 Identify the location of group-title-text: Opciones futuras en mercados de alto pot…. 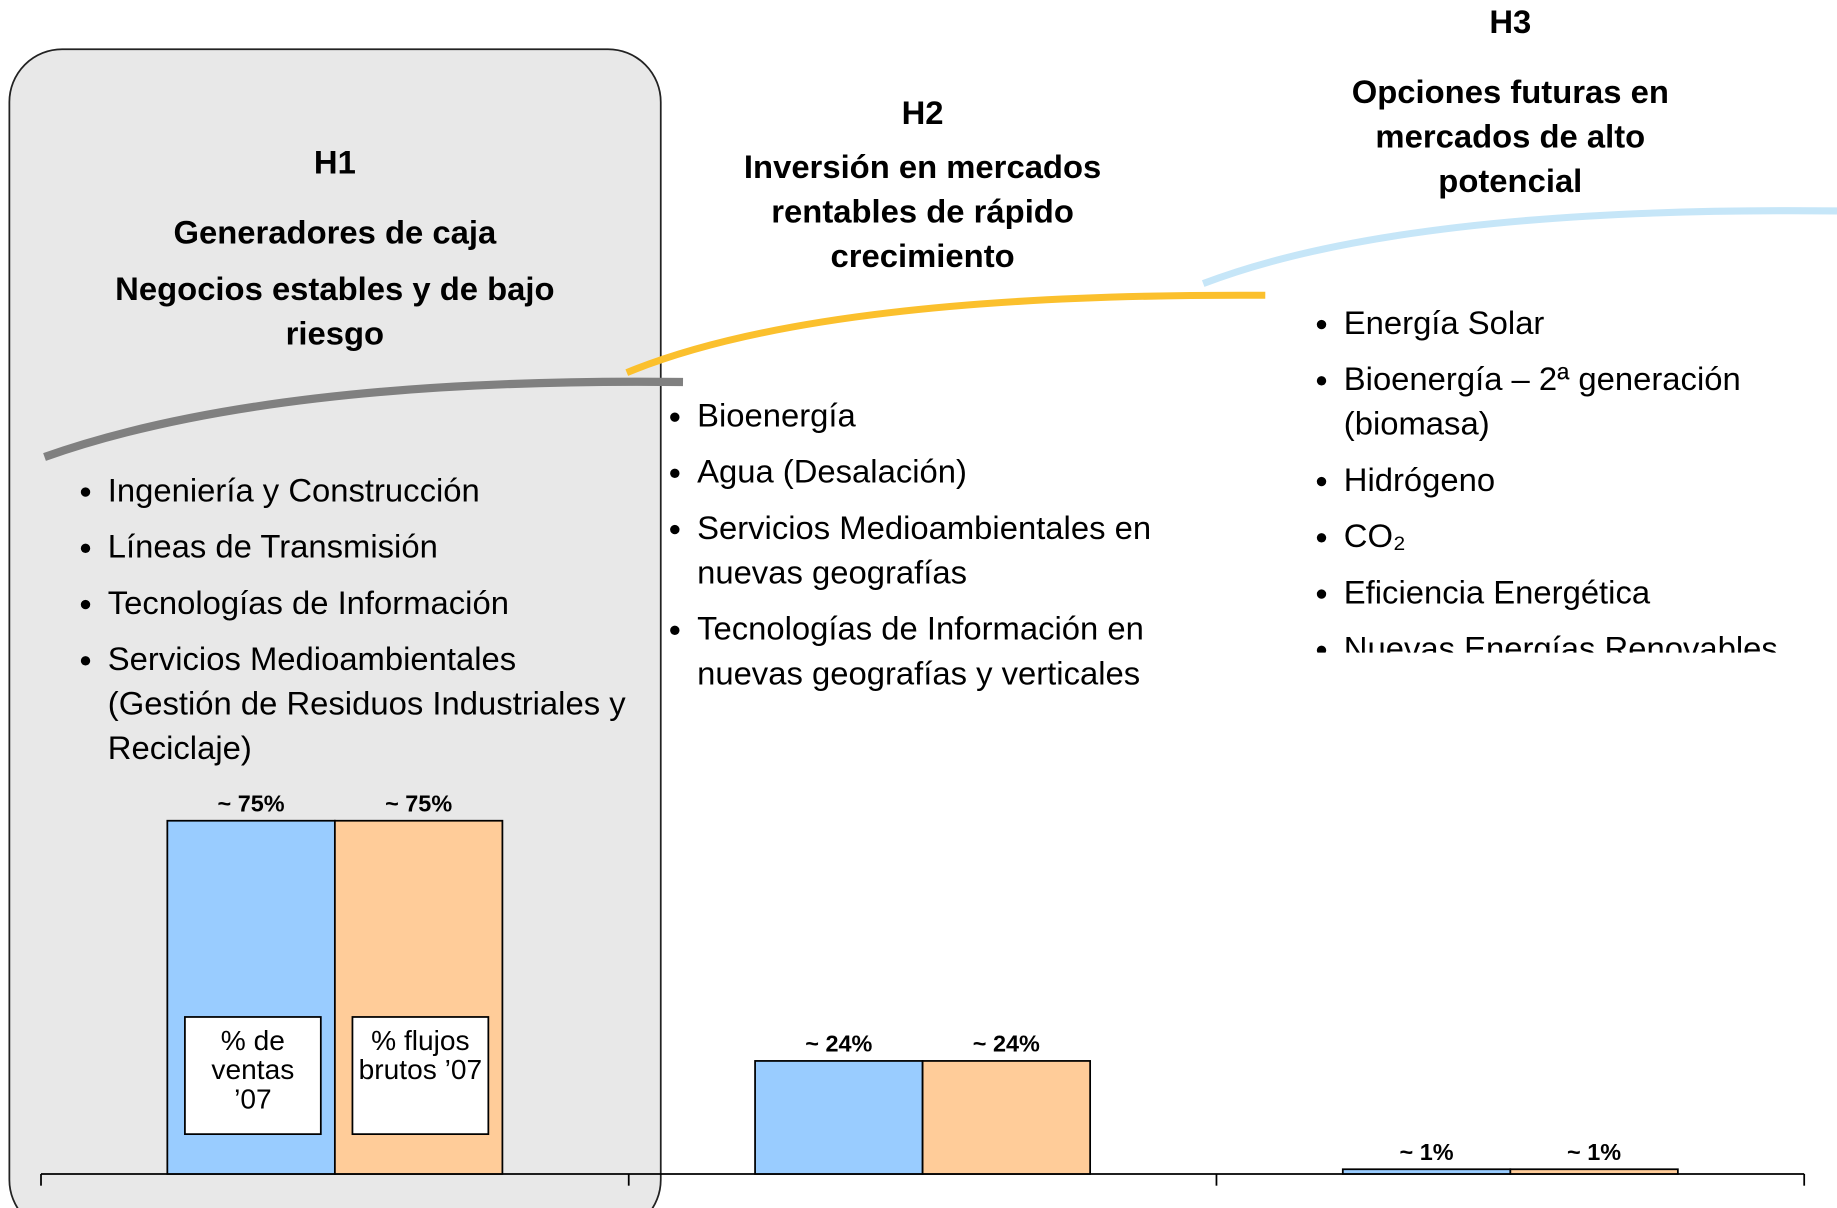
(1510, 136).